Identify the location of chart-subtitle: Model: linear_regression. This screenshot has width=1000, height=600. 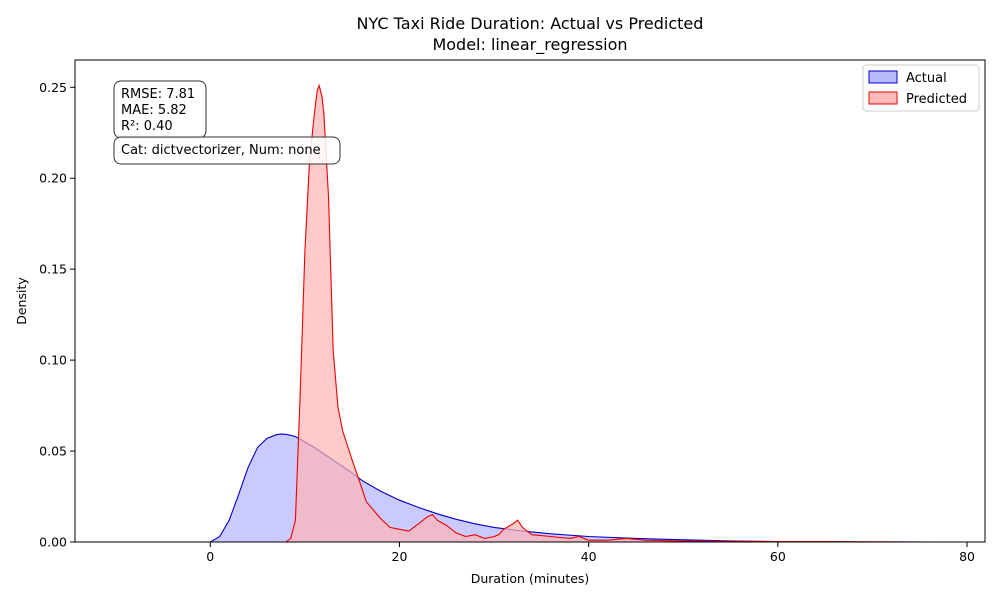
(529, 45).